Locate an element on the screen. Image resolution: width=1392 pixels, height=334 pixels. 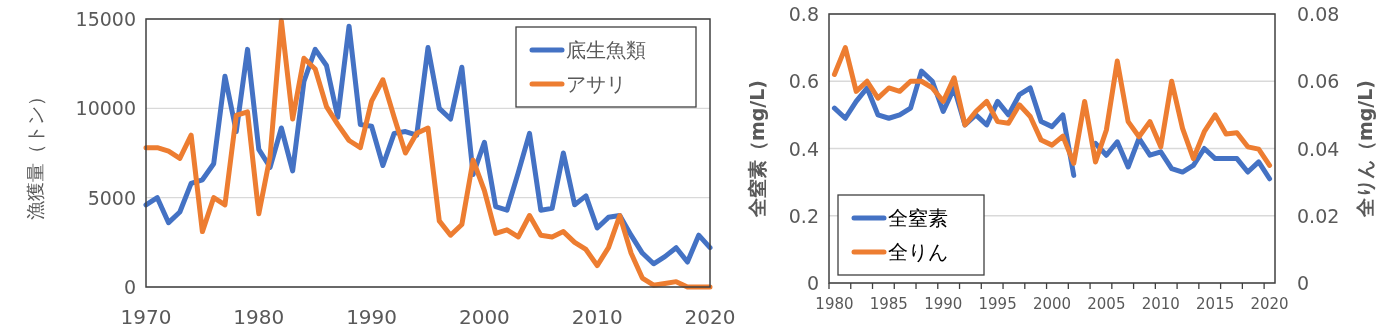
x-tick-label: 1970 is located at coordinates (146, 317).